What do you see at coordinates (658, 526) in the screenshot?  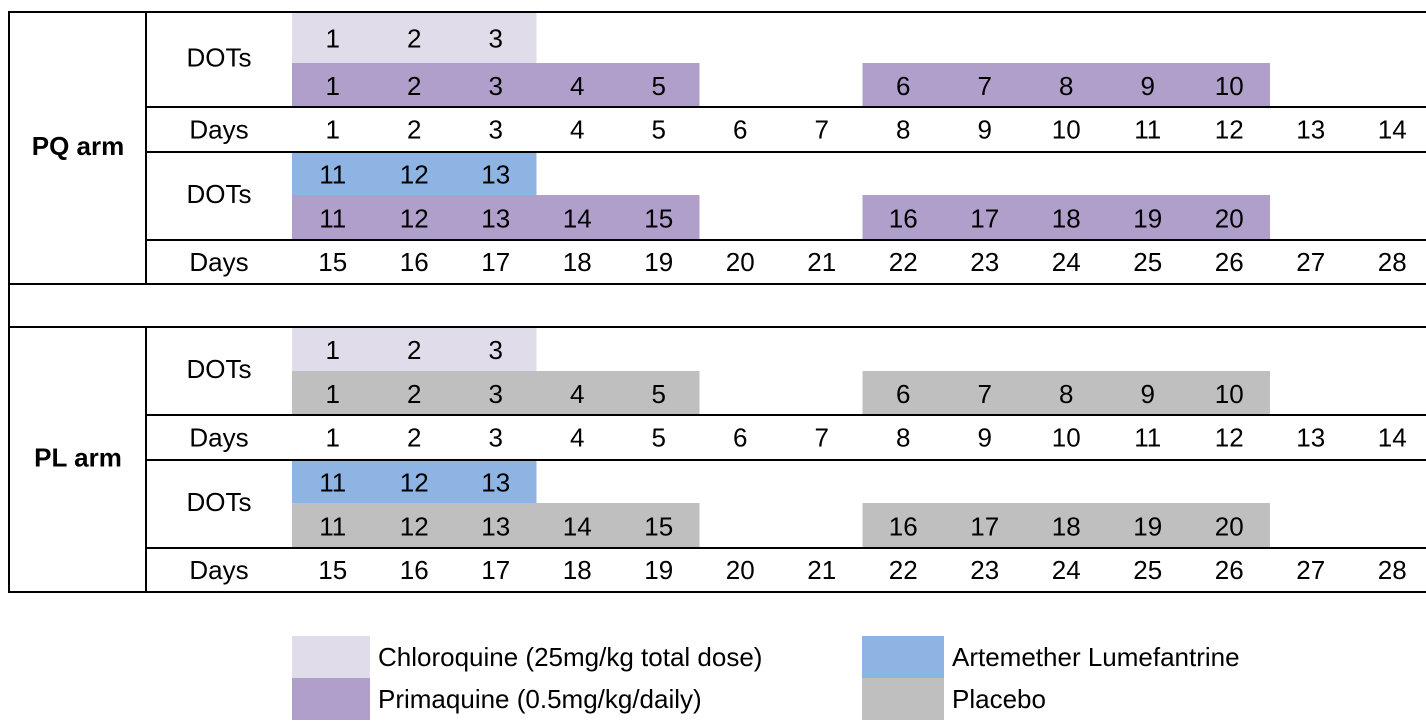 I see `dose-number: 15` at bounding box center [658, 526].